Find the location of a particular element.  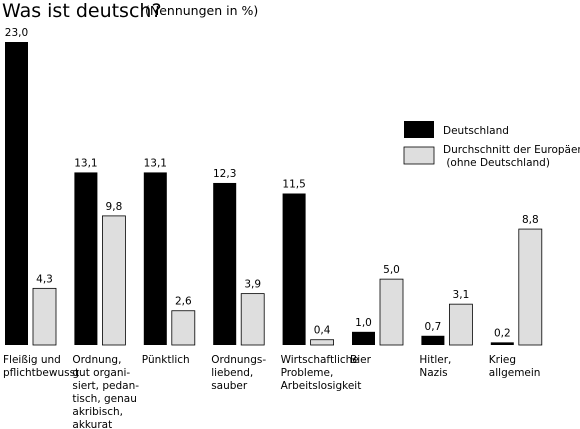

value-label: 0,2 is located at coordinates (502, 333).